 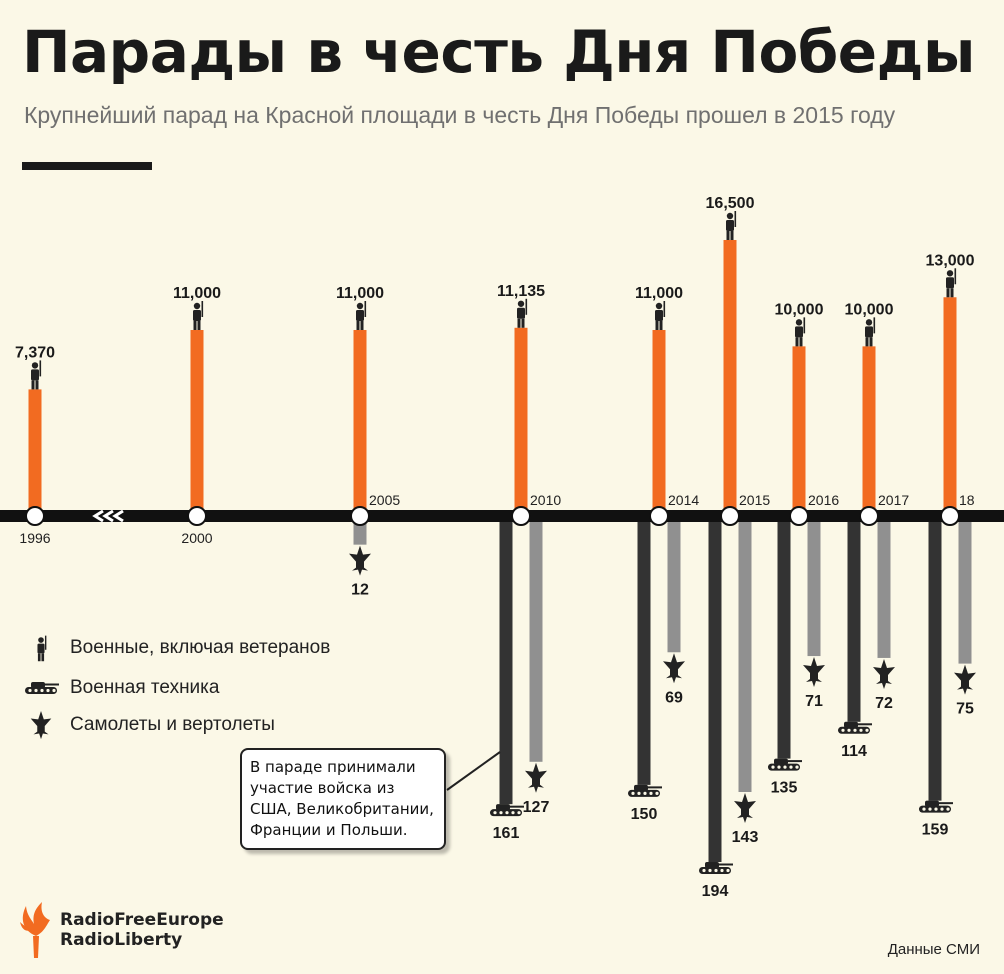 What do you see at coordinates (644, 814) in the screenshot?
I see `data-label-vehicles: 150` at bounding box center [644, 814].